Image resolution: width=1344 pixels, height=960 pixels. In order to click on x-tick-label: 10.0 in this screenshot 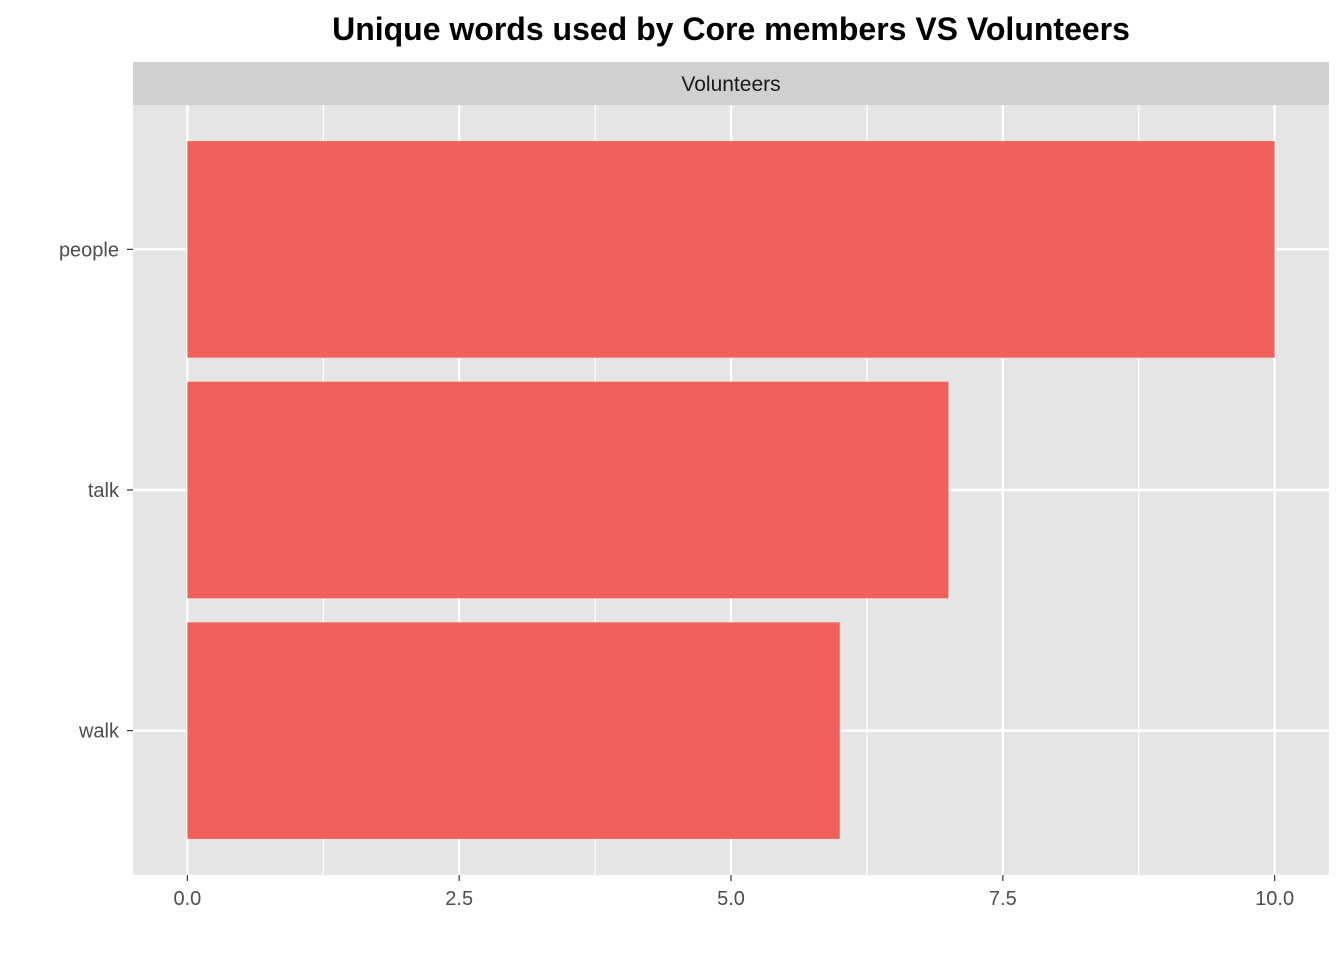, I will do `click(1274, 899)`.